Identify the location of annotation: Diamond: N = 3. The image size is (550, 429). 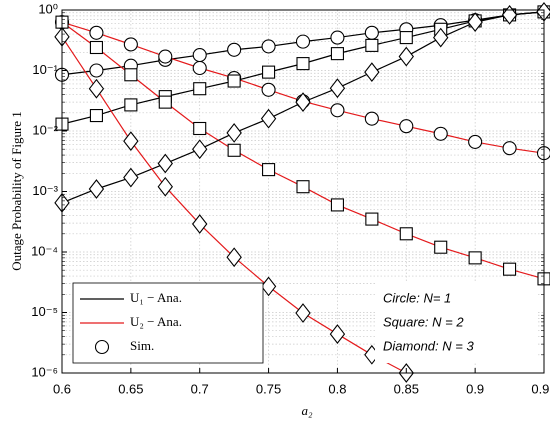
(428, 345).